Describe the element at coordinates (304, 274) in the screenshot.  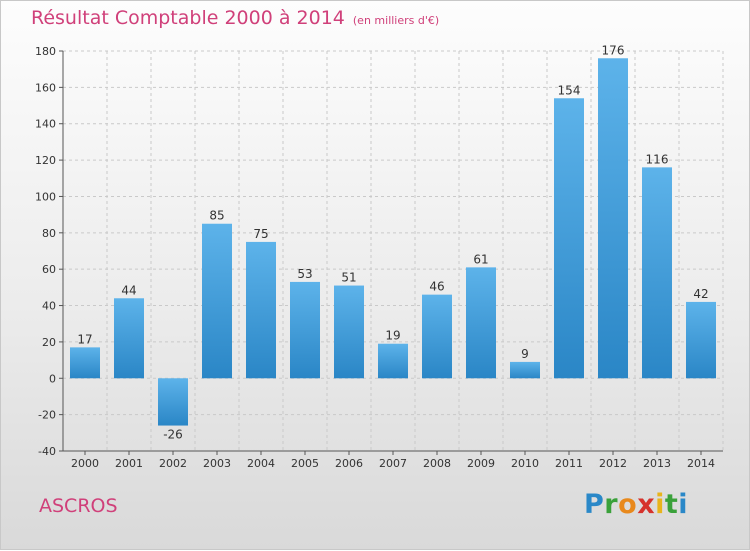
I see `value-label: 53` at that location.